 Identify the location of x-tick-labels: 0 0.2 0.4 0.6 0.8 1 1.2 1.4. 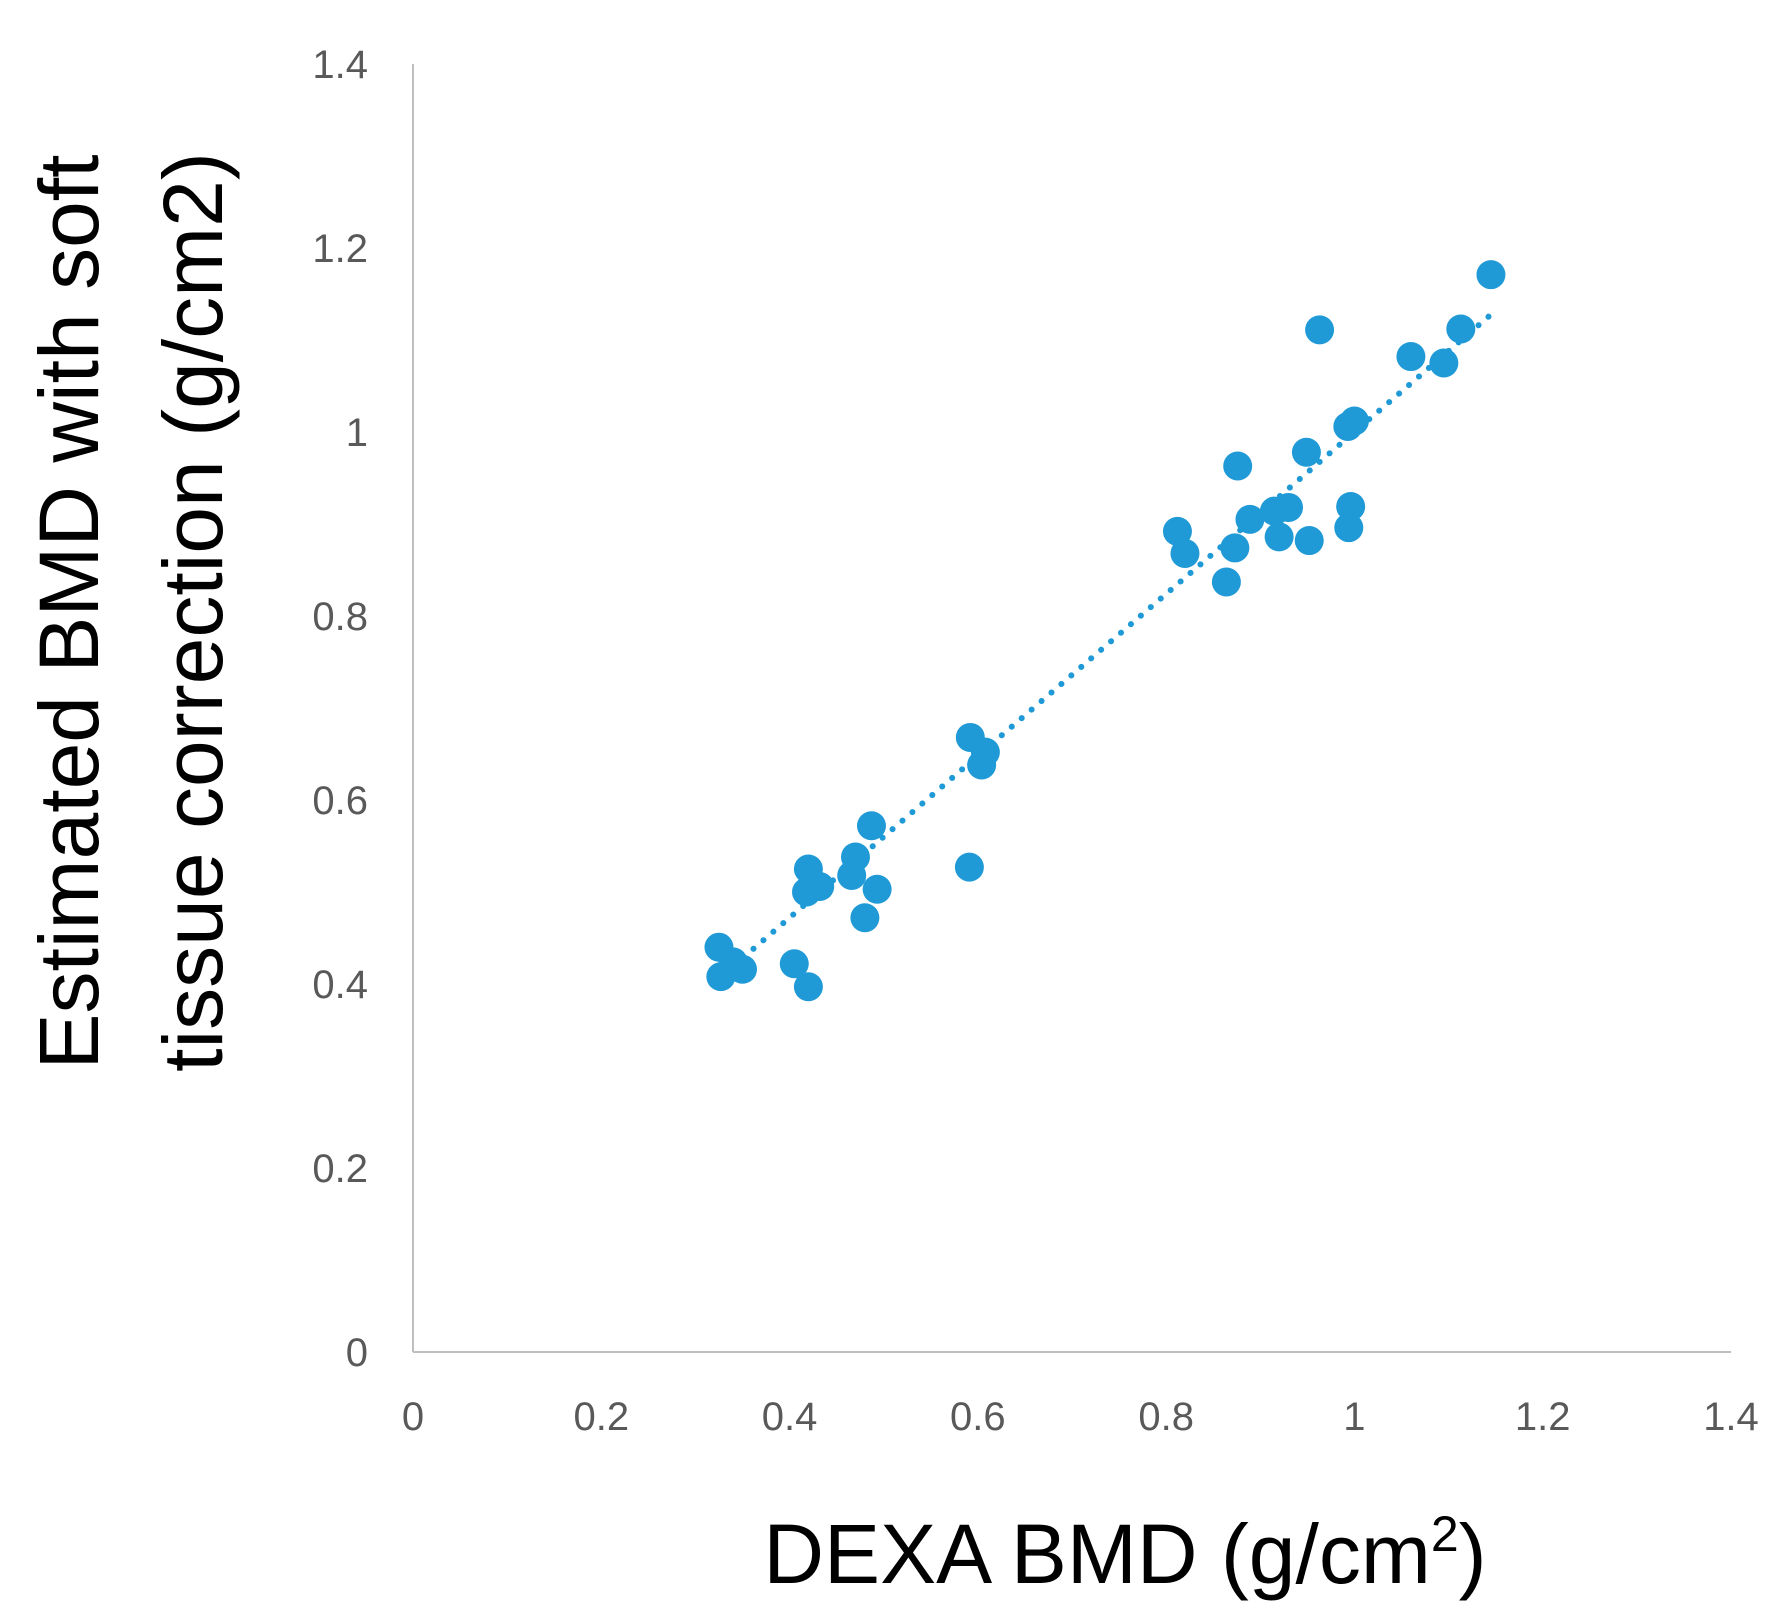
(1080, 1417).